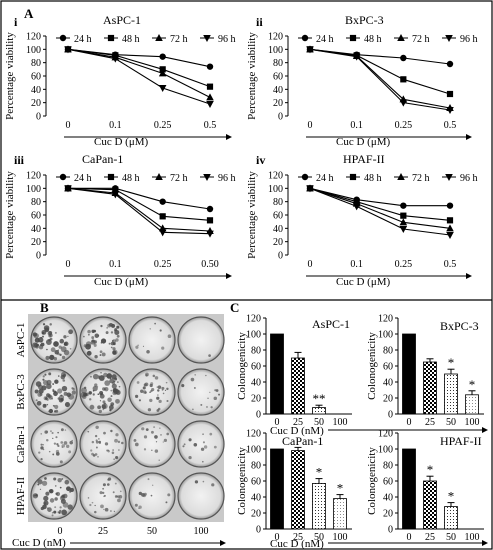 The height and width of the screenshot is (550, 493). What do you see at coordinates (234, 307) in the screenshot?
I see `panel-label-c: C` at bounding box center [234, 307].